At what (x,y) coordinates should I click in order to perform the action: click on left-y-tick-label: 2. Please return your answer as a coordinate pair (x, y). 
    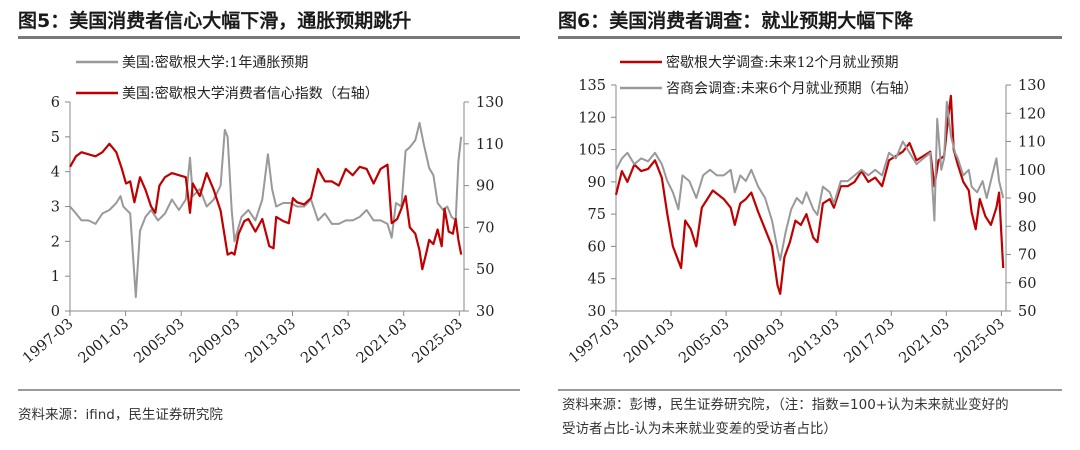
    Looking at the image, I should click on (55, 242).